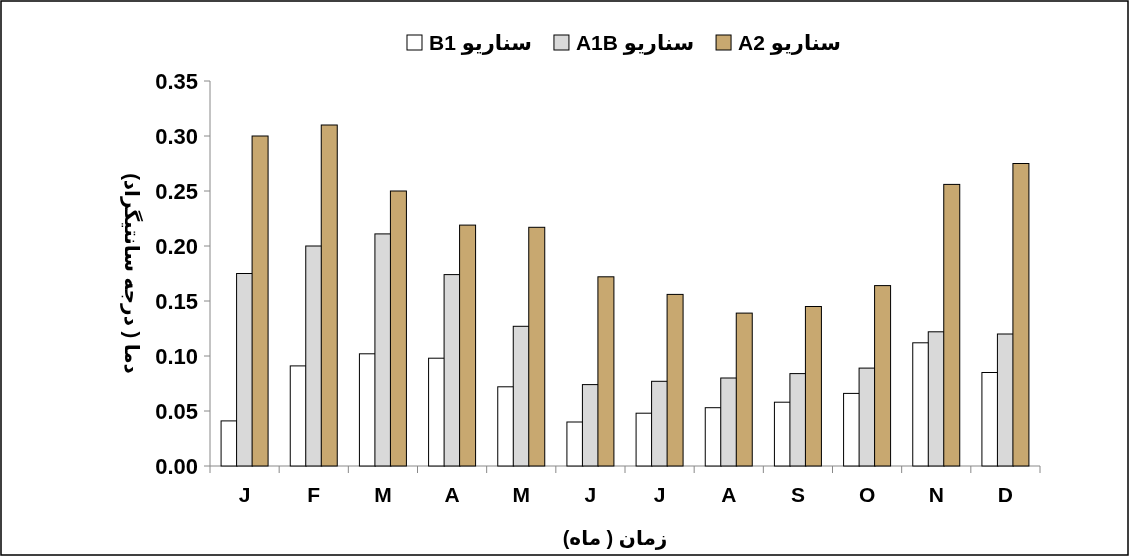 Image resolution: width=1130 pixels, height=557 pixels. What do you see at coordinates (314, 494) in the screenshot?
I see `x-tick-label: F` at bounding box center [314, 494].